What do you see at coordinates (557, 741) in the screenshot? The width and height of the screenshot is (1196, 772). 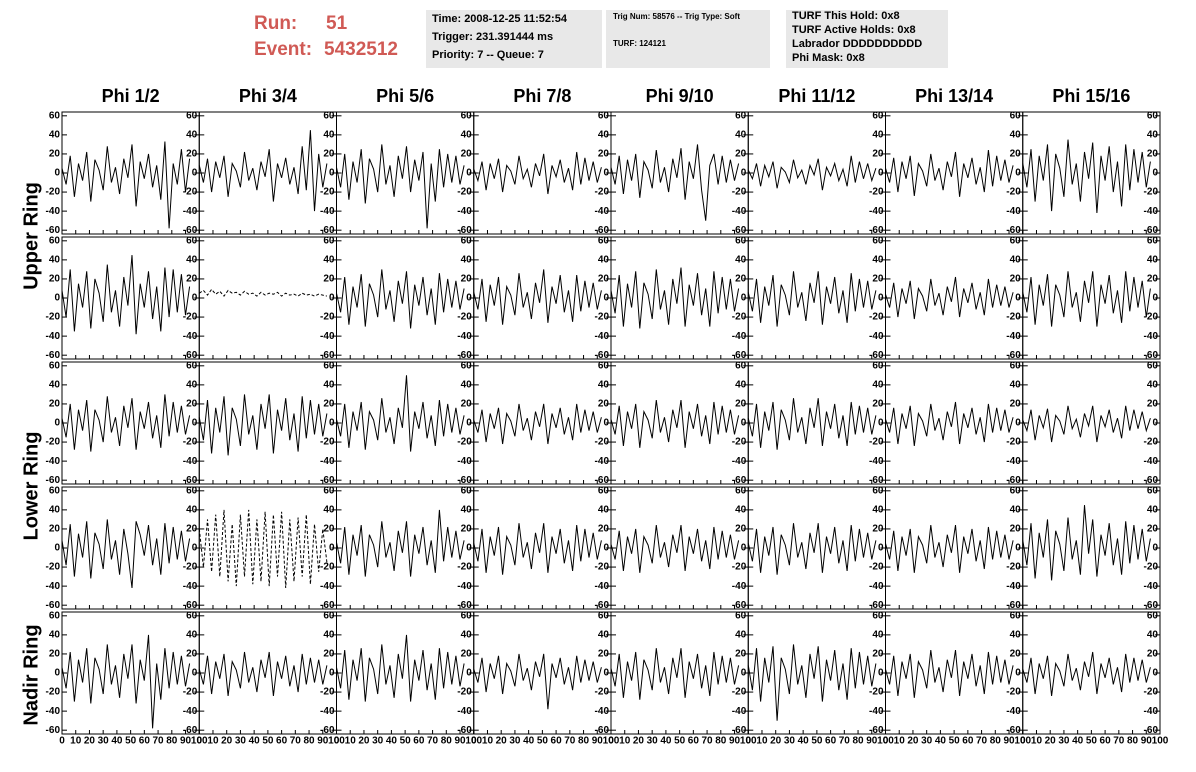 I see `x-tick-label: 60` at bounding box center [557, 741].